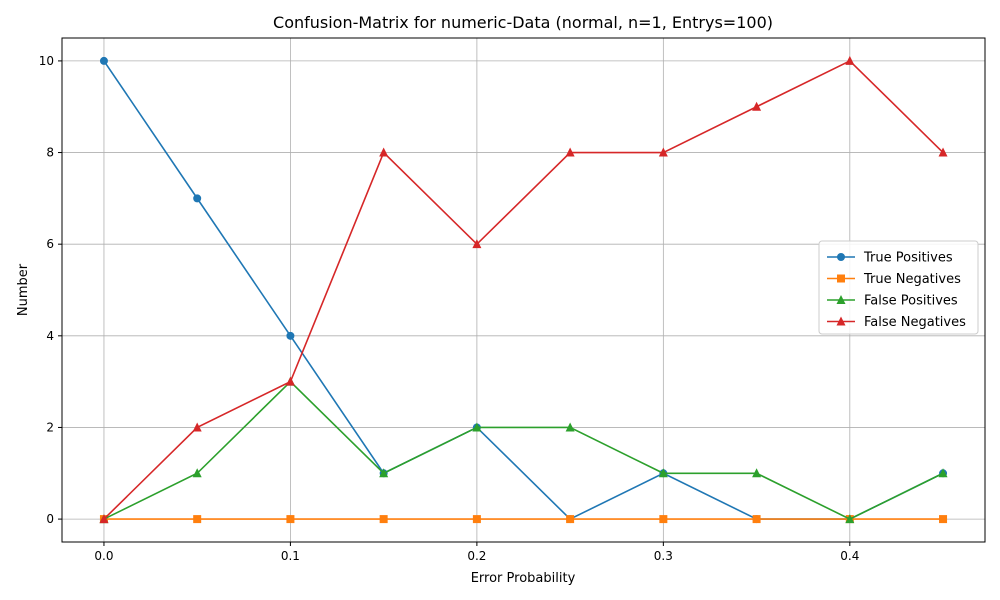 The height and width of the screenshot is (600, 1000). I want to click on y-tick-label: 4, so click(50, 336).